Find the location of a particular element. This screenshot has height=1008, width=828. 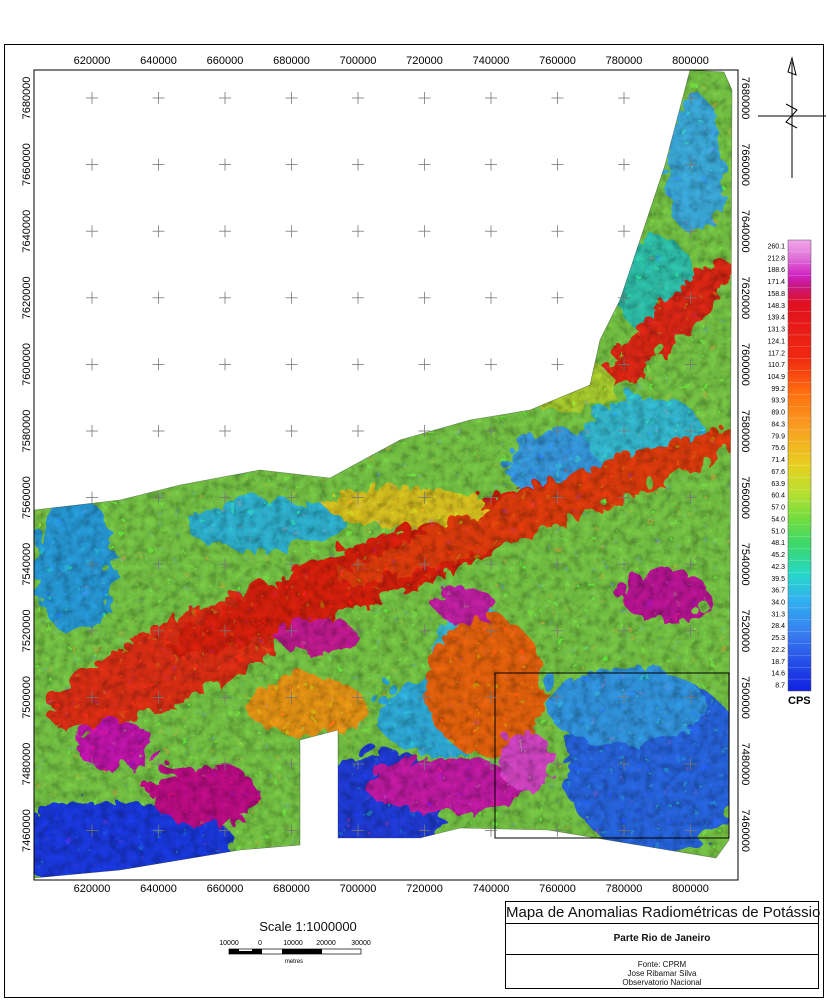

scale-title: Scale 1:1000000 is located at coordinates (308, 926).